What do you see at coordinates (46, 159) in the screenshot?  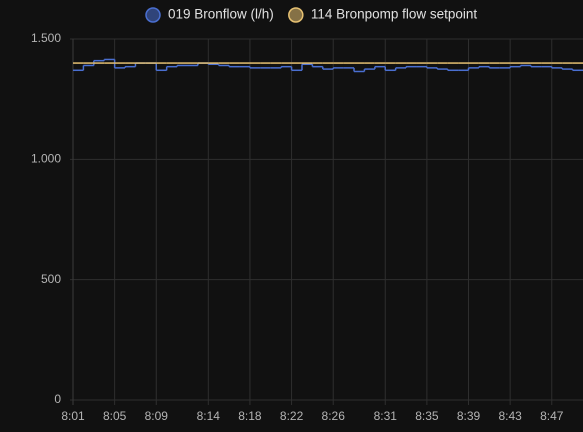 I see `y-tick-label: 1.000` at bounding box center [46, 159].